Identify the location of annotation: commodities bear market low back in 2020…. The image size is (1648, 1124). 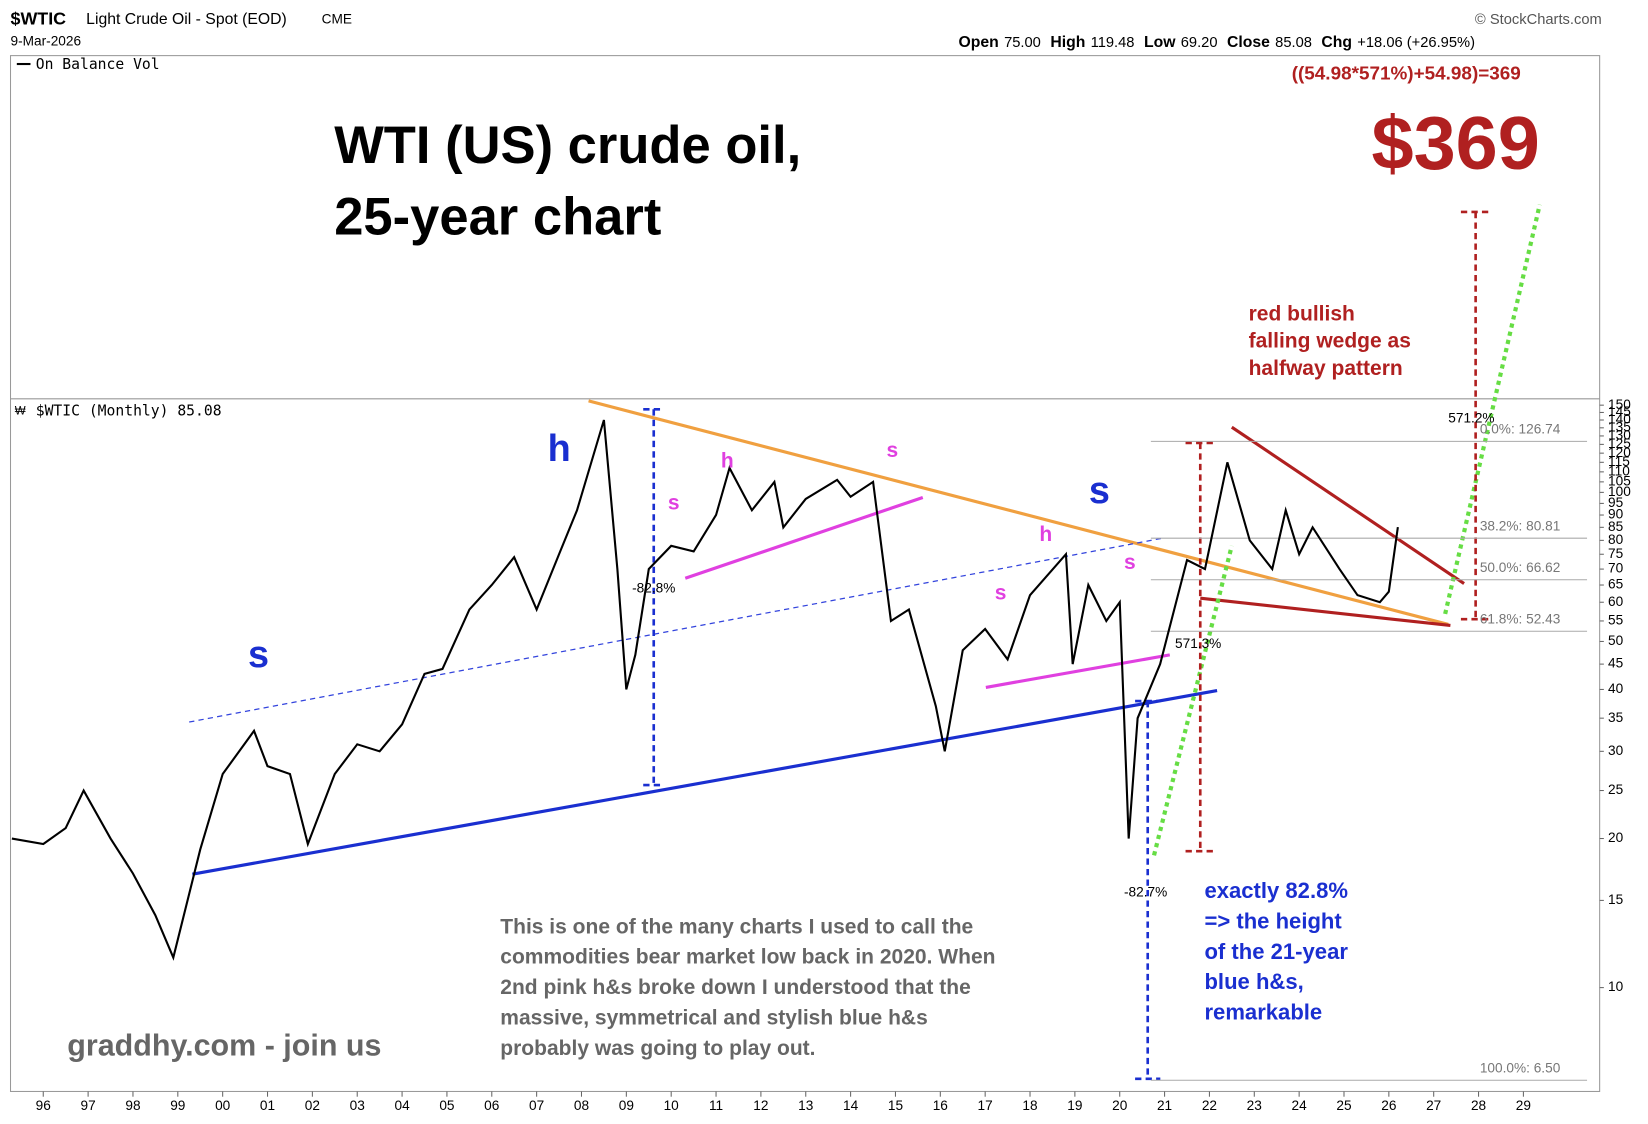
(747, 957).